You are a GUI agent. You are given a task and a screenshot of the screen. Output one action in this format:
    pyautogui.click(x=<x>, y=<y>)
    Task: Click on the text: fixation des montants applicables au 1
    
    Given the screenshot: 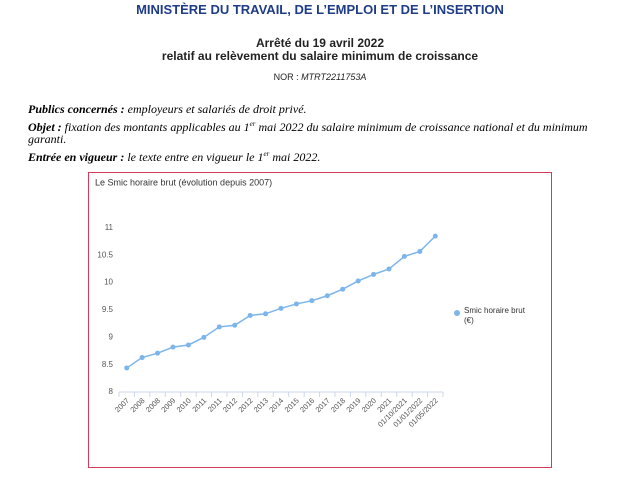 What is the action you would take?
    pyautogui.click(x=157, y=127)
    